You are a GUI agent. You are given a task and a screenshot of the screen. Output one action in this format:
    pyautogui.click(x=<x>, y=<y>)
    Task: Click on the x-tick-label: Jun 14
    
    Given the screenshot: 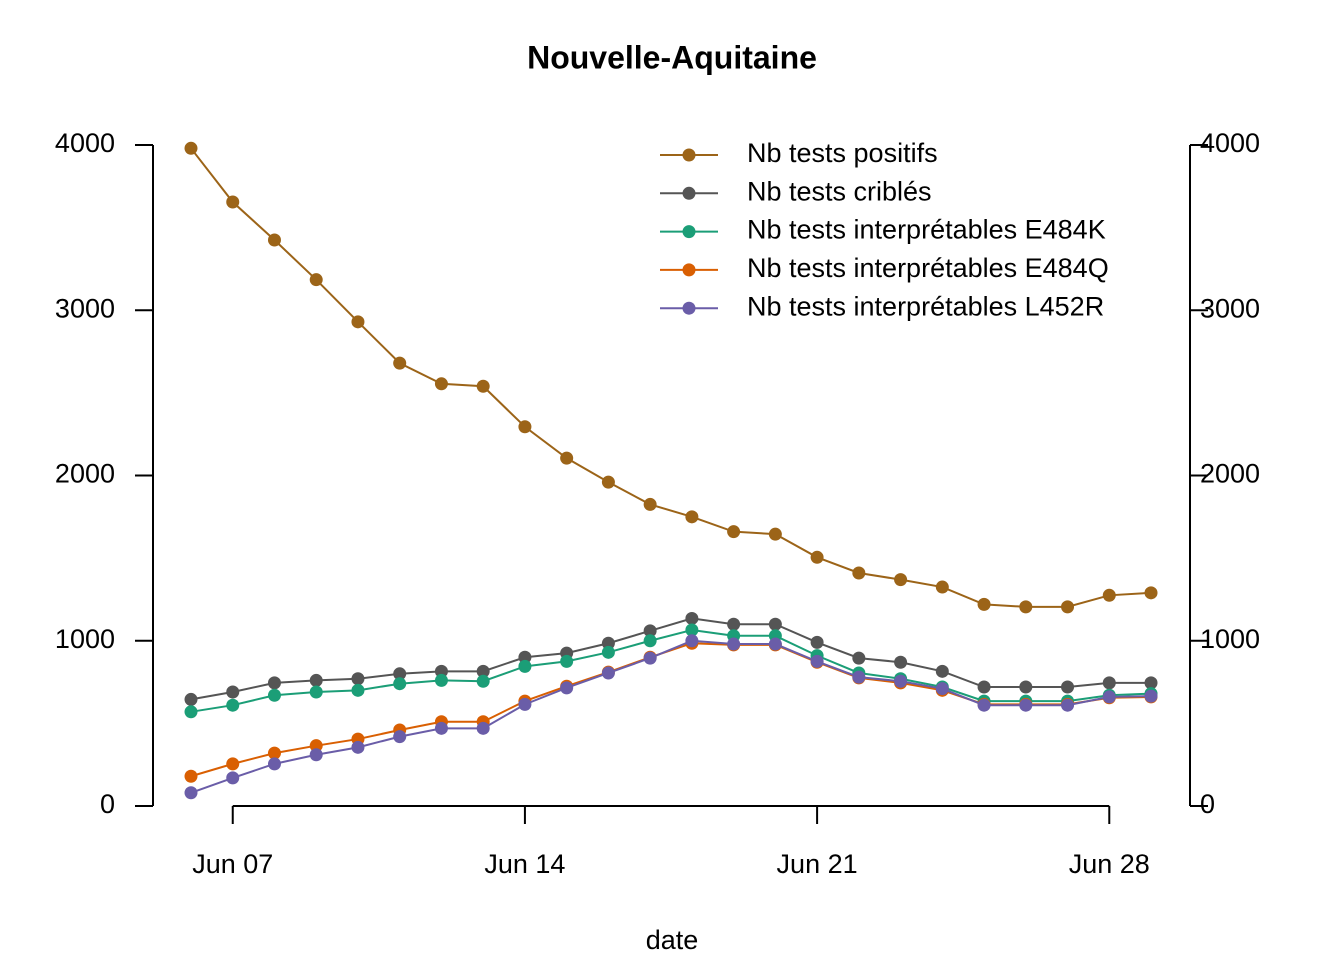 What is the action you would take?
    pyautogui.click(x=524, y=864)
    